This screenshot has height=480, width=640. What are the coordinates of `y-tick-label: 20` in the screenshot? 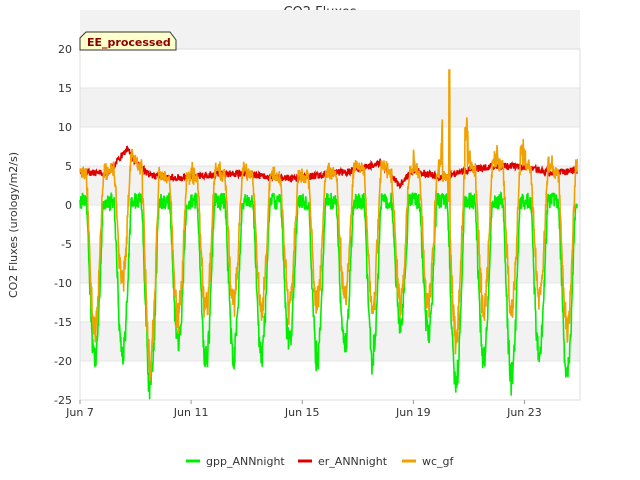 It's located at (65, 49).